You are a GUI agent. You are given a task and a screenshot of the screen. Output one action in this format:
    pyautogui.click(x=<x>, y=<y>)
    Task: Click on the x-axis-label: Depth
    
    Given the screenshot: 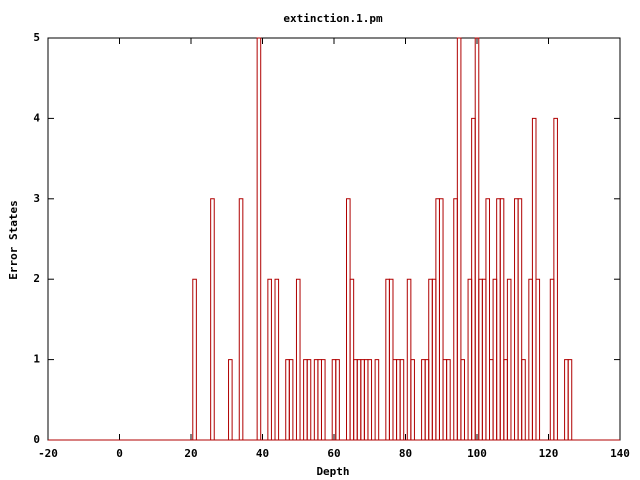 What is the action you would take?
    pyautogui.click(x=332, y=471)
    